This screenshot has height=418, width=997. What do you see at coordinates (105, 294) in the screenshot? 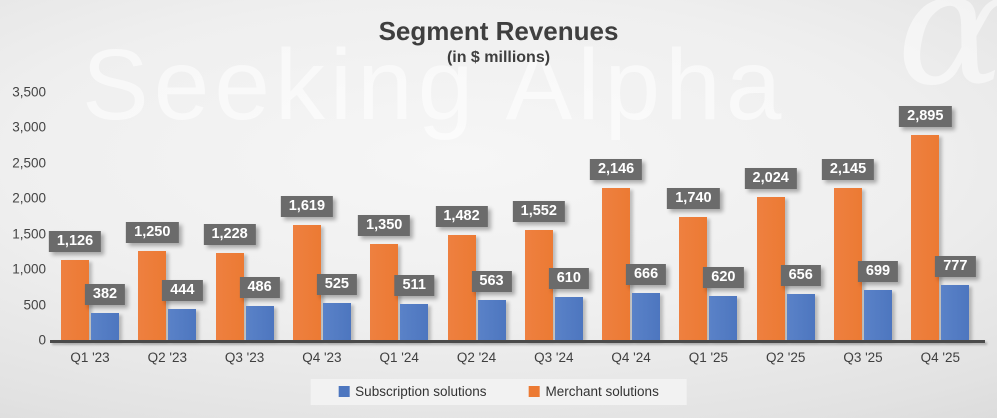
I see `subscription-value-label: 382` at bounding box center [105, 294].